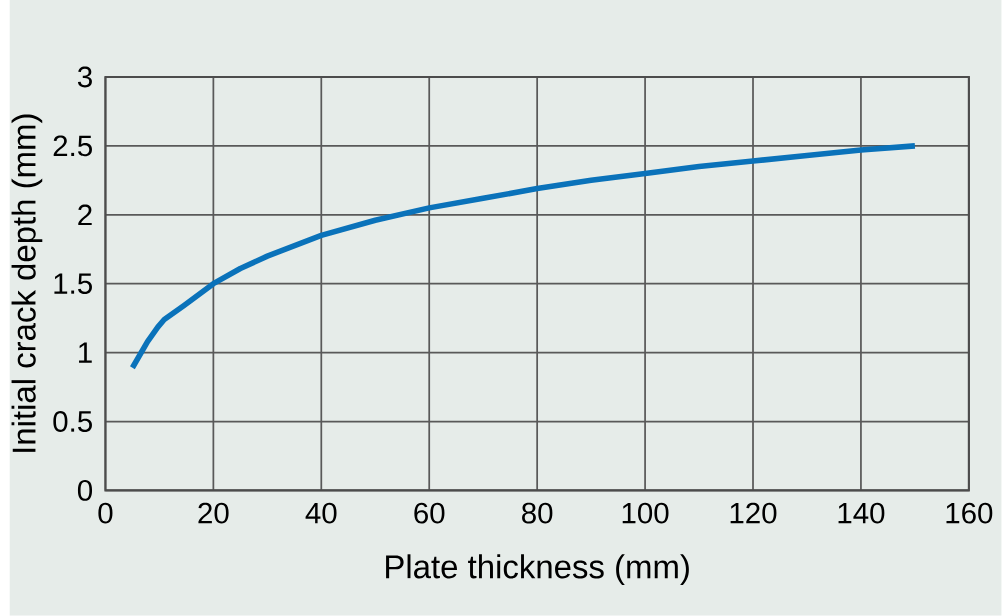 The image size is (1005, 616). I want to click on x-tick-label: 160, so click(969, 513).